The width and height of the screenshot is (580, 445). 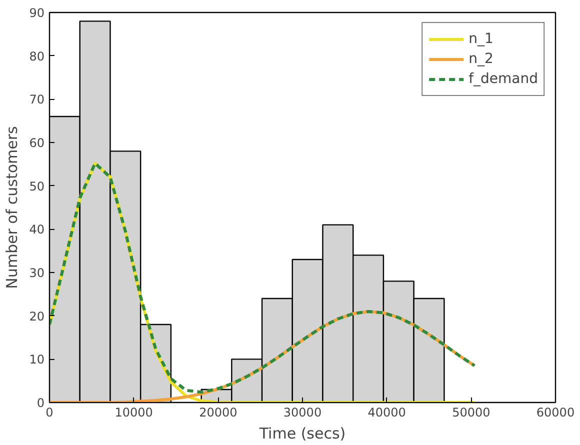 What do you see at coordinates (40, 403) in the screenshot?
I see `y-tick-label: 0` at bounding box center [40, 403].